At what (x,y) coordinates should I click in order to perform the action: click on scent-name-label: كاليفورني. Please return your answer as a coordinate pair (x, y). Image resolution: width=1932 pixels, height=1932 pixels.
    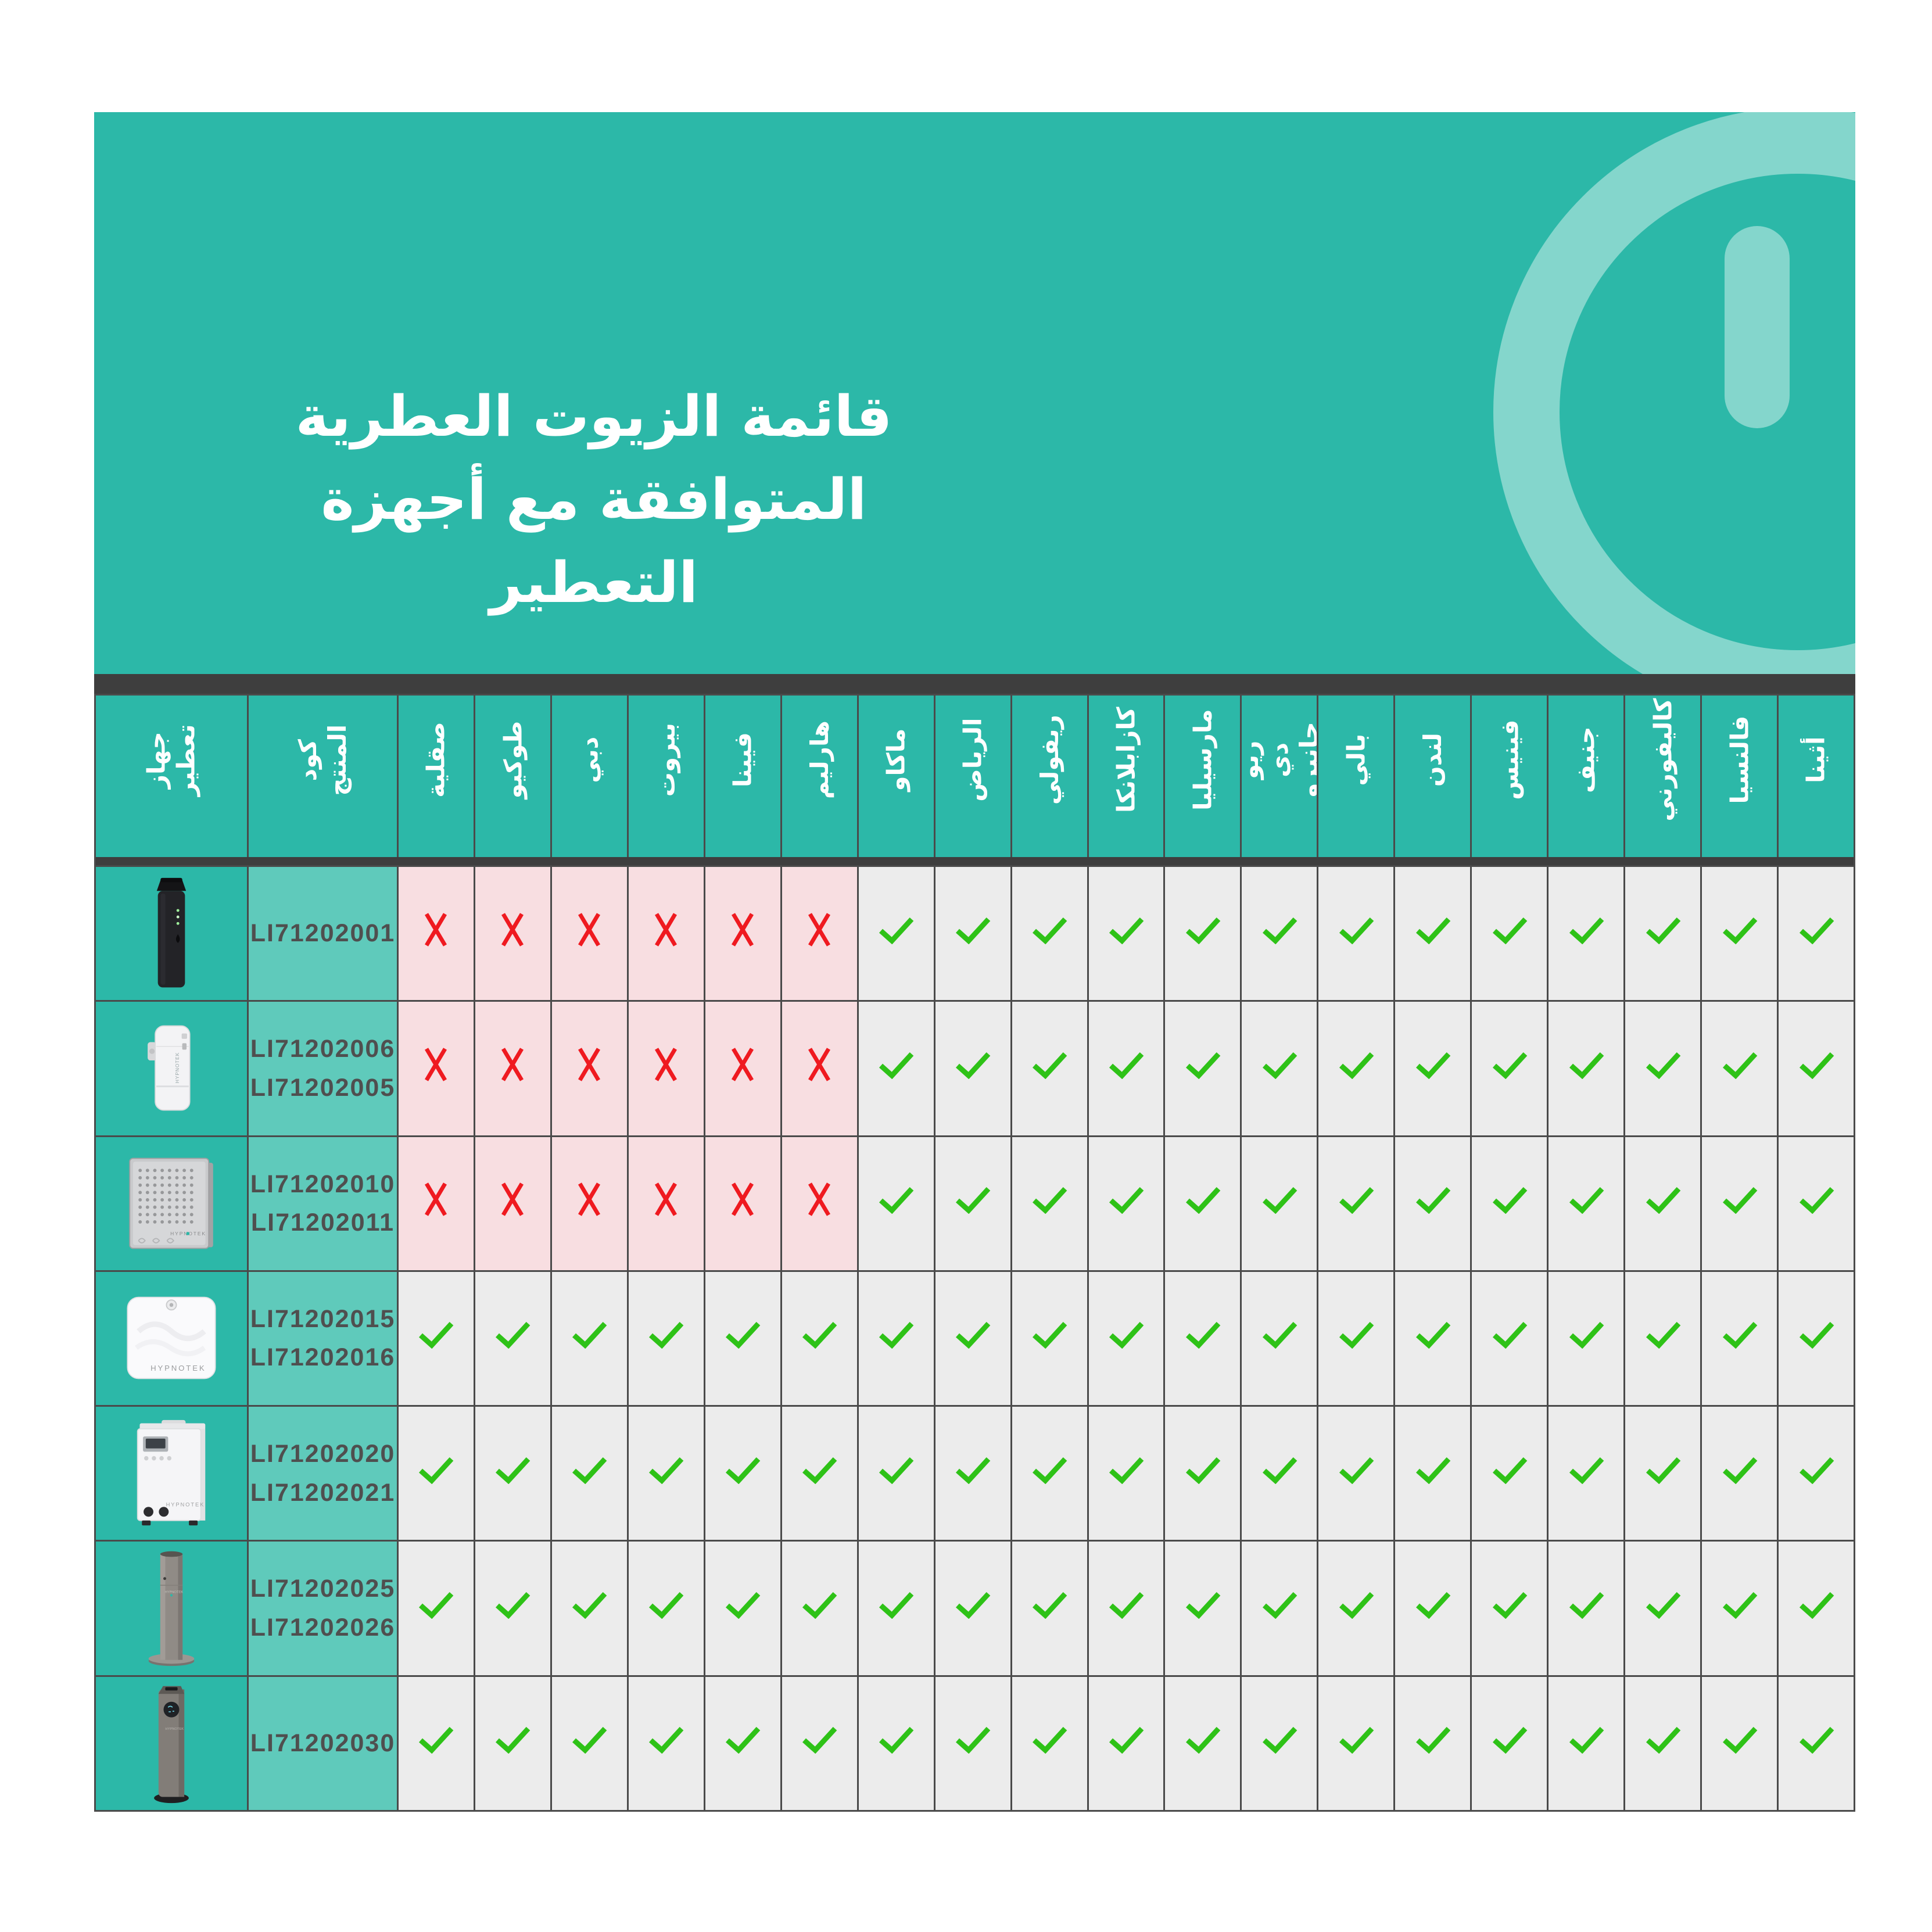
    Looking at the image, I should click on (1662, 760).